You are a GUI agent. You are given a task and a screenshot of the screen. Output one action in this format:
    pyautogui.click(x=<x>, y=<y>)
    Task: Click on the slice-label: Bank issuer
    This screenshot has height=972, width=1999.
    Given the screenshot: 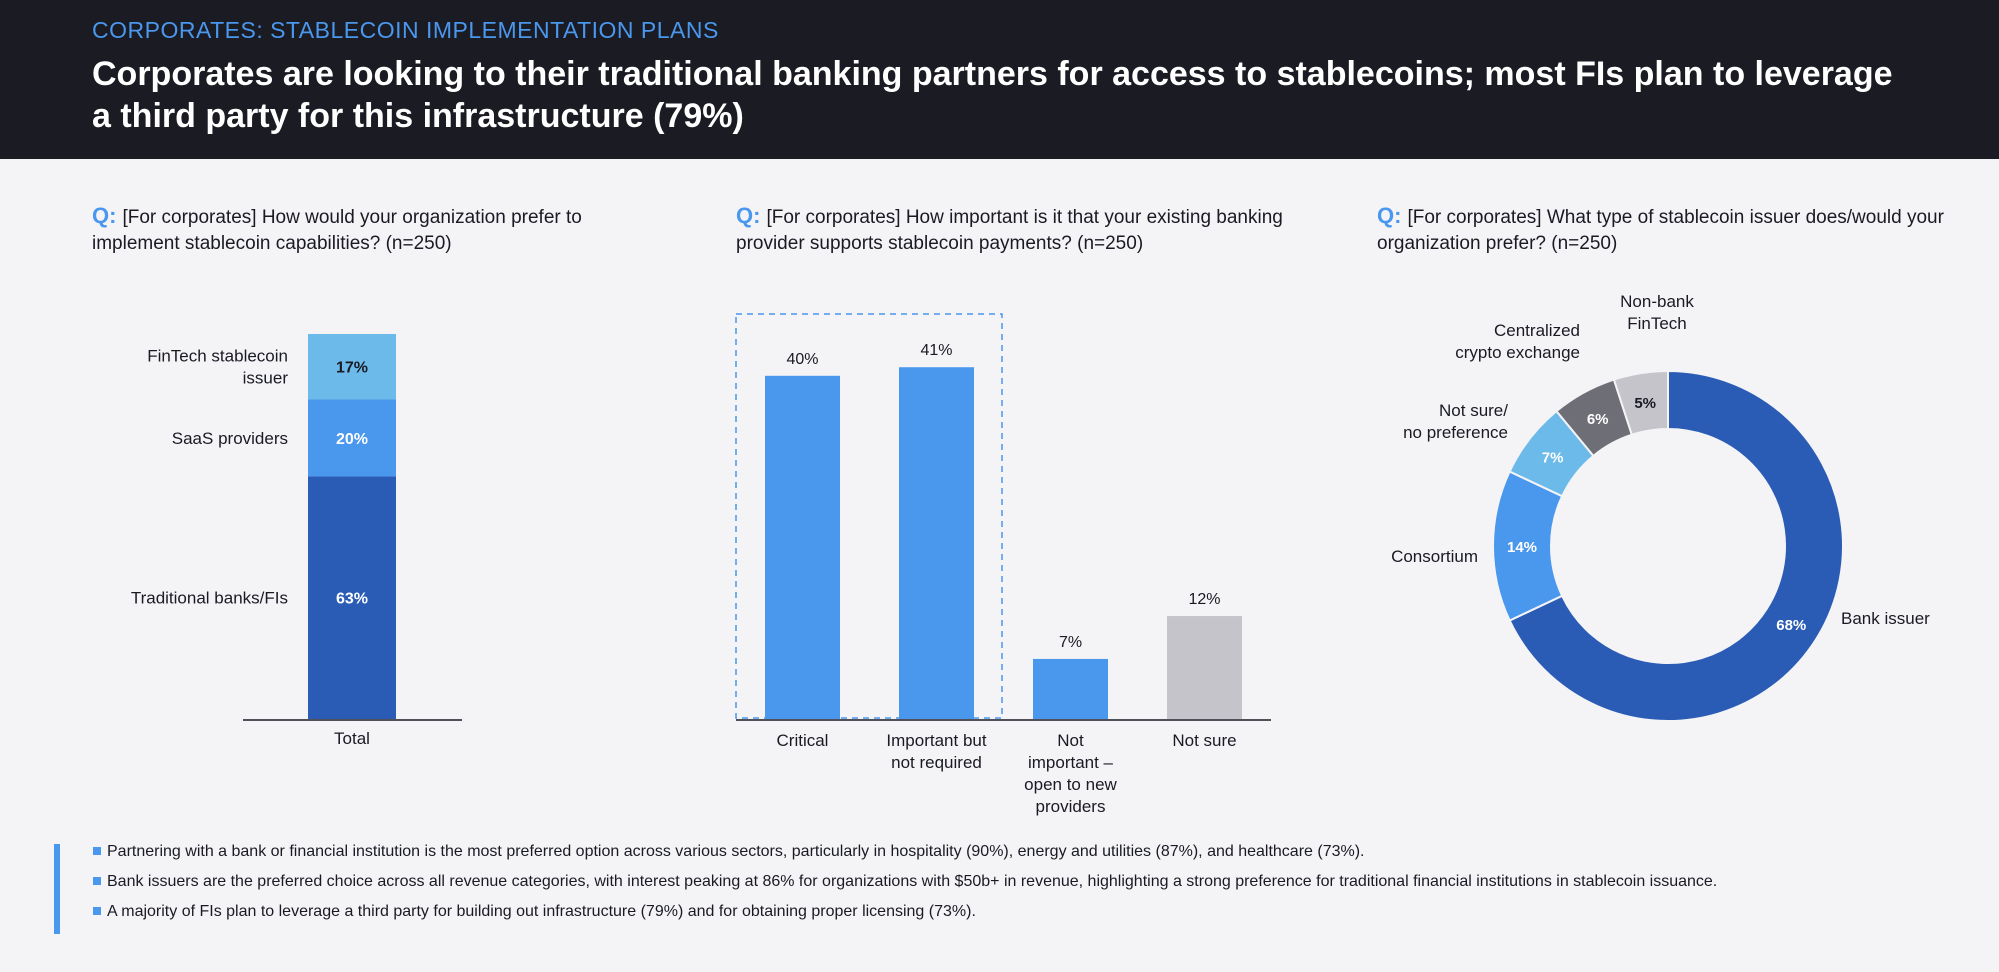 What is the action you would take?
    pyautogui.click(x=1885, y=618)
    